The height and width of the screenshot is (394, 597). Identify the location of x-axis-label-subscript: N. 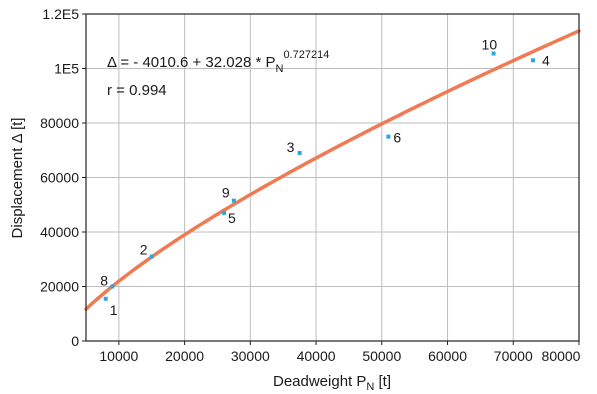
(370, 387).